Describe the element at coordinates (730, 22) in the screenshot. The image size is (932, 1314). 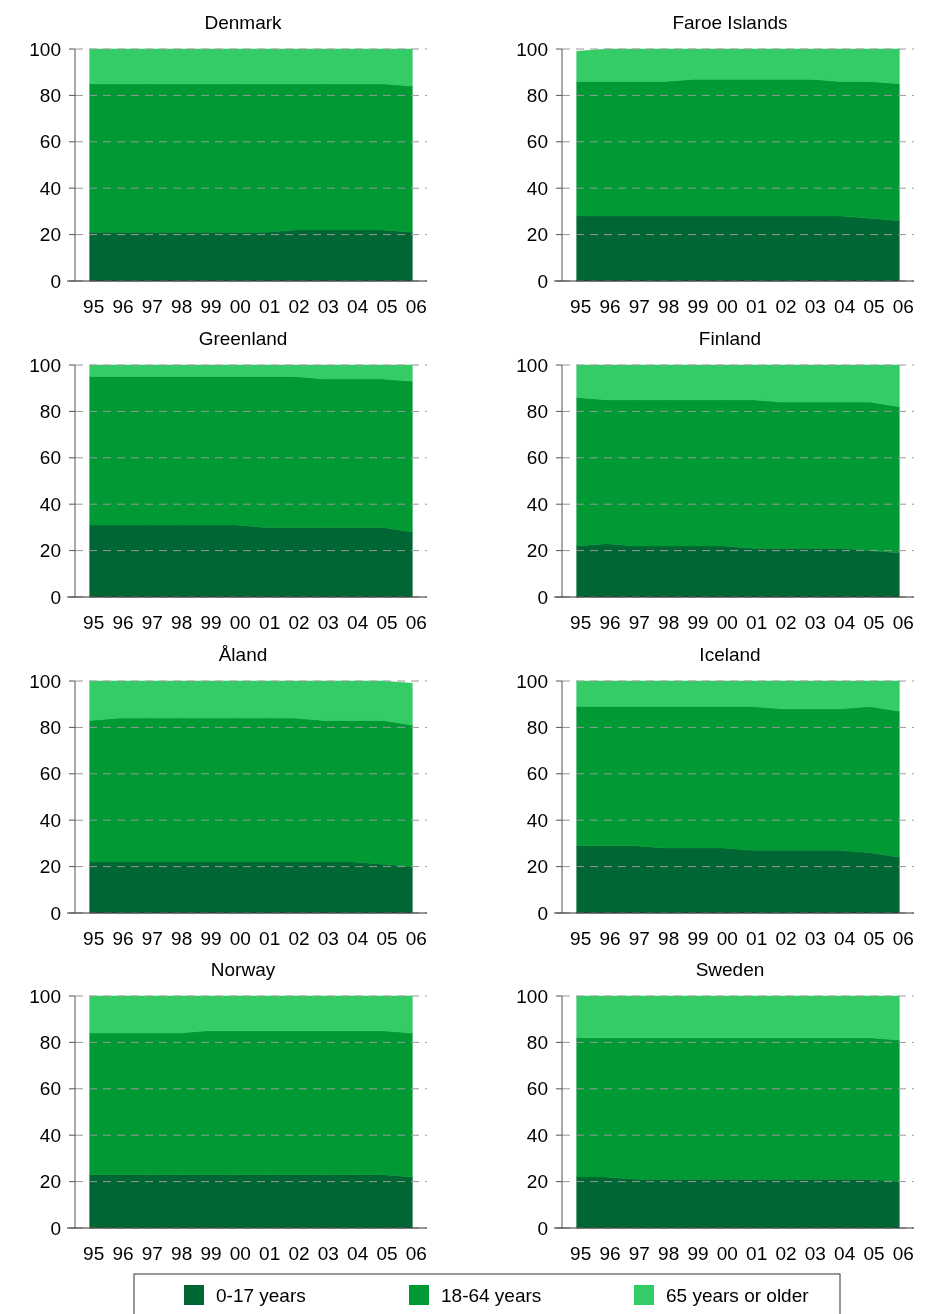
I see `chart-title: Faroe Islands` at that location.